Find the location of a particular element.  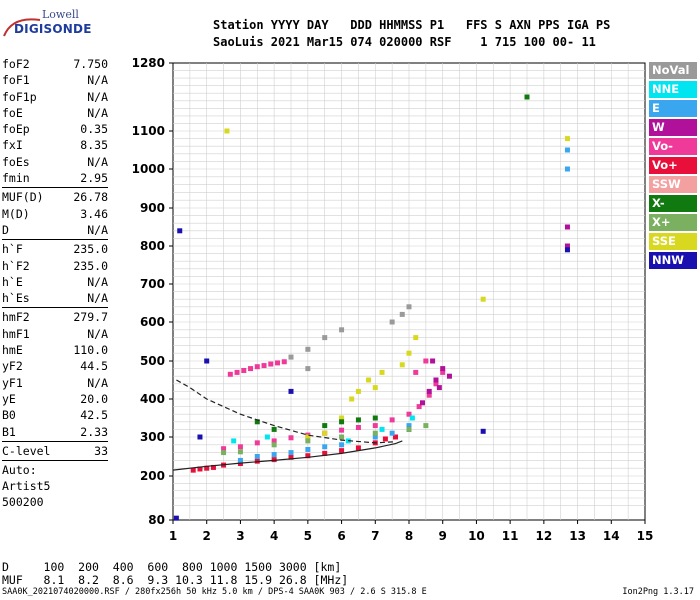

parameter-row: h`E N/A is located at coordinates (55, 282).